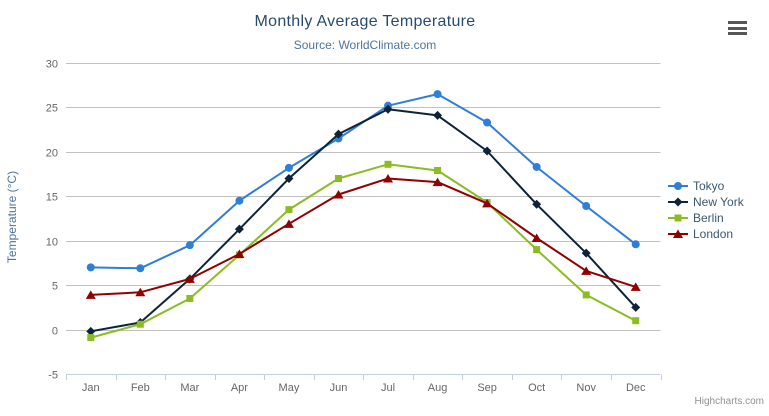 The height and width of the screenshot is (416, 769). What do you see at coordinates (635, 244) in the screenshot?
I see `point-tokyo-dec` at bounding box center [635, 244].